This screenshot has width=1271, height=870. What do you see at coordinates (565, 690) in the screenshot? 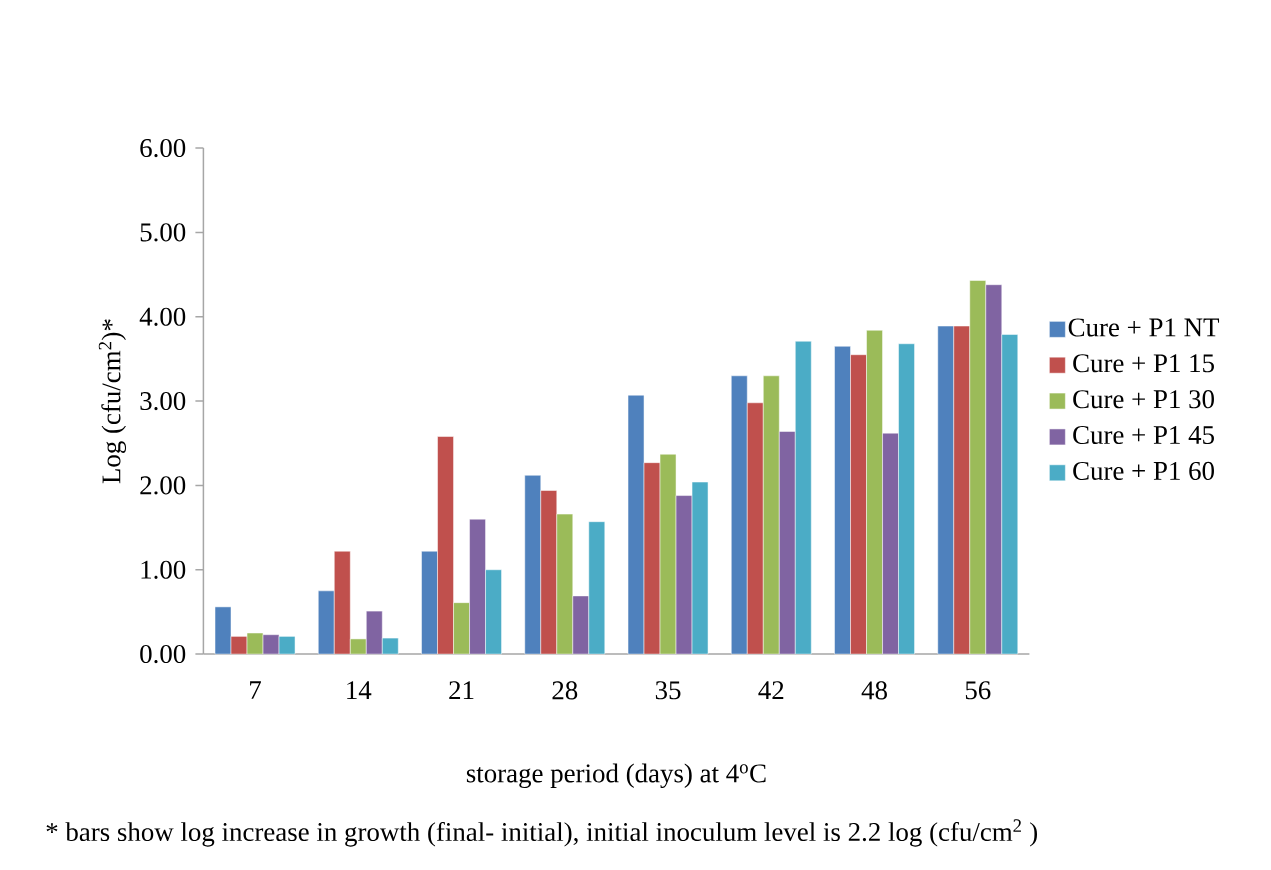
I see `x-tick-label: 28` at bounding box center [565, 690].